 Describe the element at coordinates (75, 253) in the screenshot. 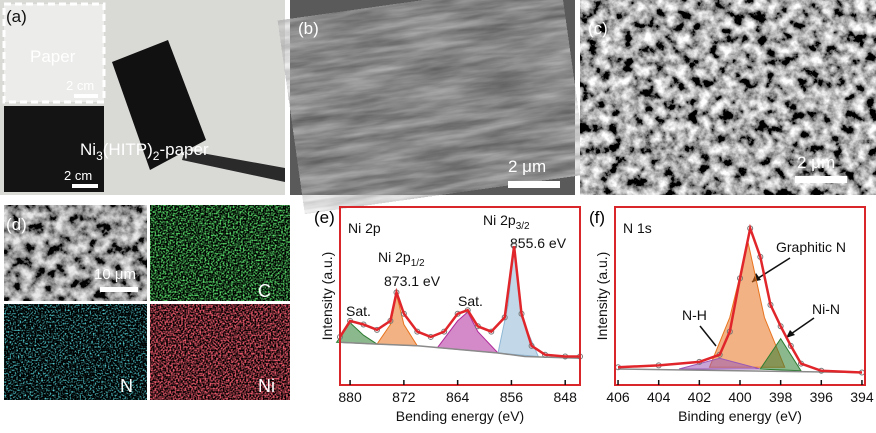

I see `sem-texture` at that location.